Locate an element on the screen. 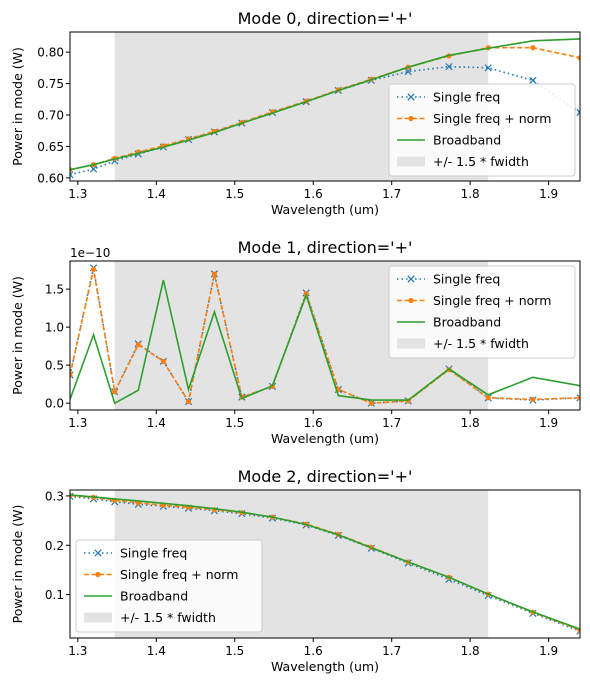 The image size is (590, 690). chart-title: Mode 1, direction='+' is located at coordinates (325, 247).